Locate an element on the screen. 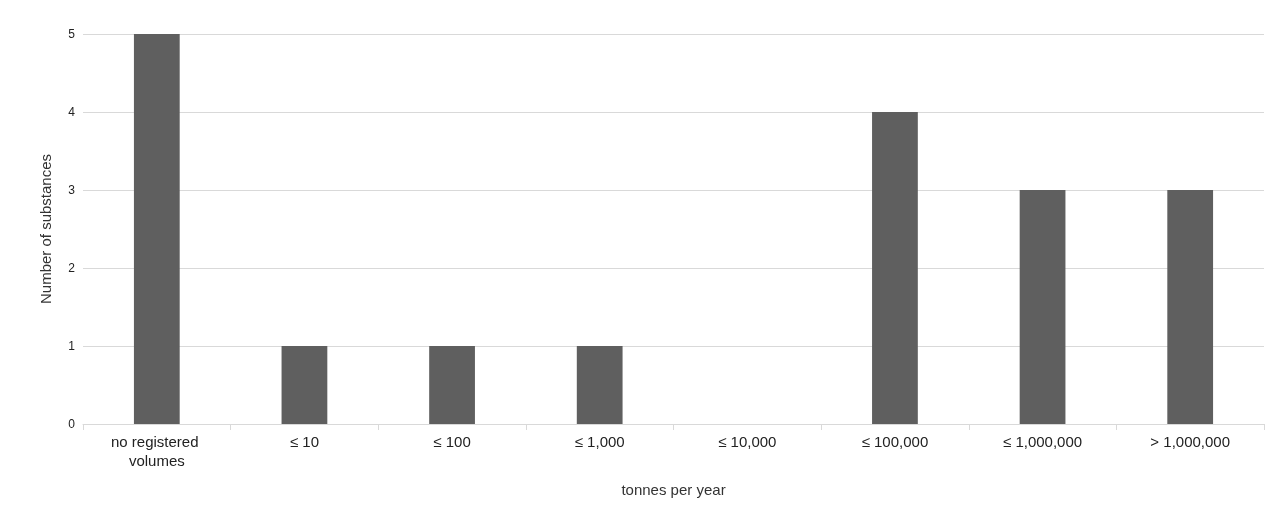 The height and width of the screenshot is (522, 1282). y-tick-label: 3 is located at coordinates (72, 190).